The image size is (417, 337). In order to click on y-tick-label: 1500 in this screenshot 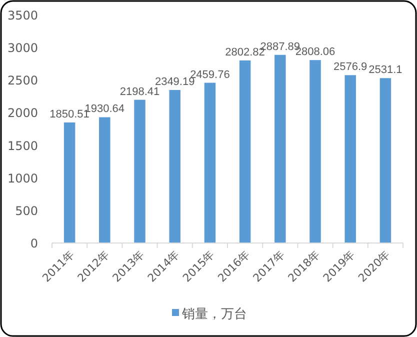, I will do `click(22, 145)`.